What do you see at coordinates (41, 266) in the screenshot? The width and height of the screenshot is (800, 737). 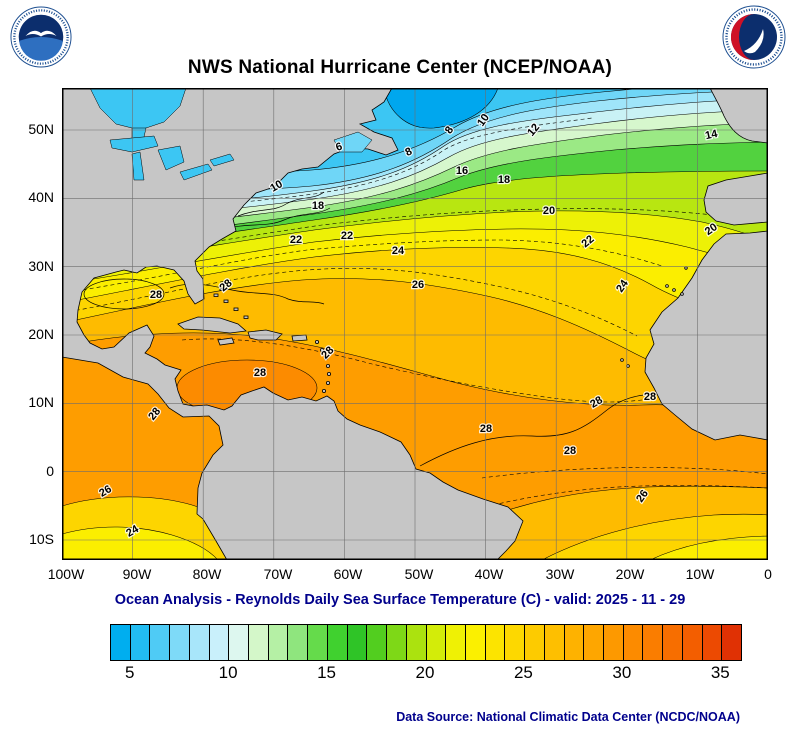 I see `lat-tick-label: 30N` at bounding box center [41, 266].